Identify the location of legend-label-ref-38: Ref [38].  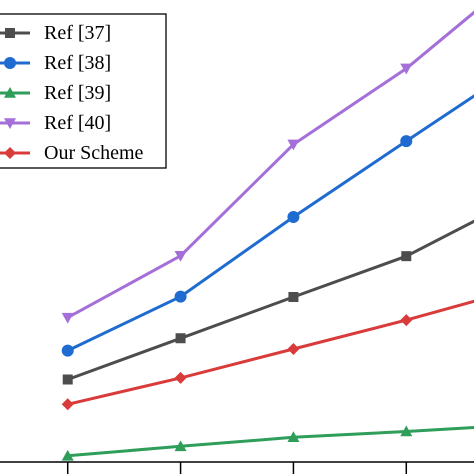
(77, 63).